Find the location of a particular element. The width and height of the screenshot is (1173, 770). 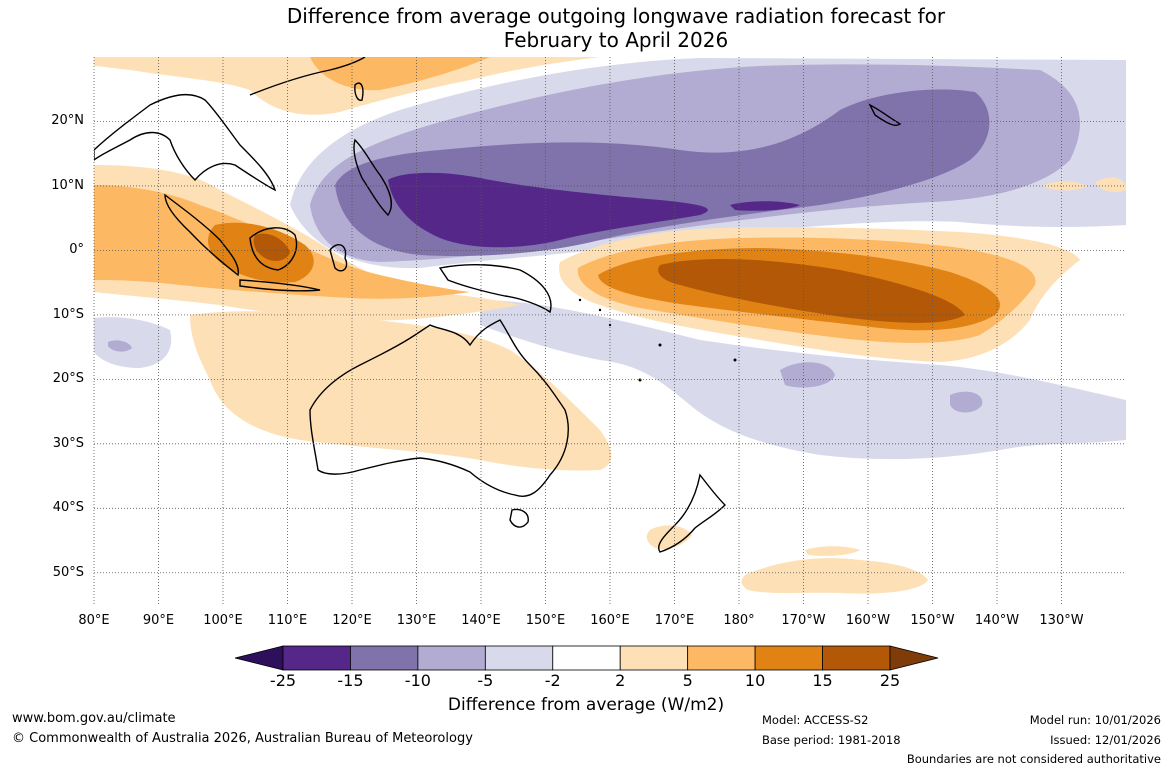

longitude-label: 170°W is located at coordinates (803, 620).